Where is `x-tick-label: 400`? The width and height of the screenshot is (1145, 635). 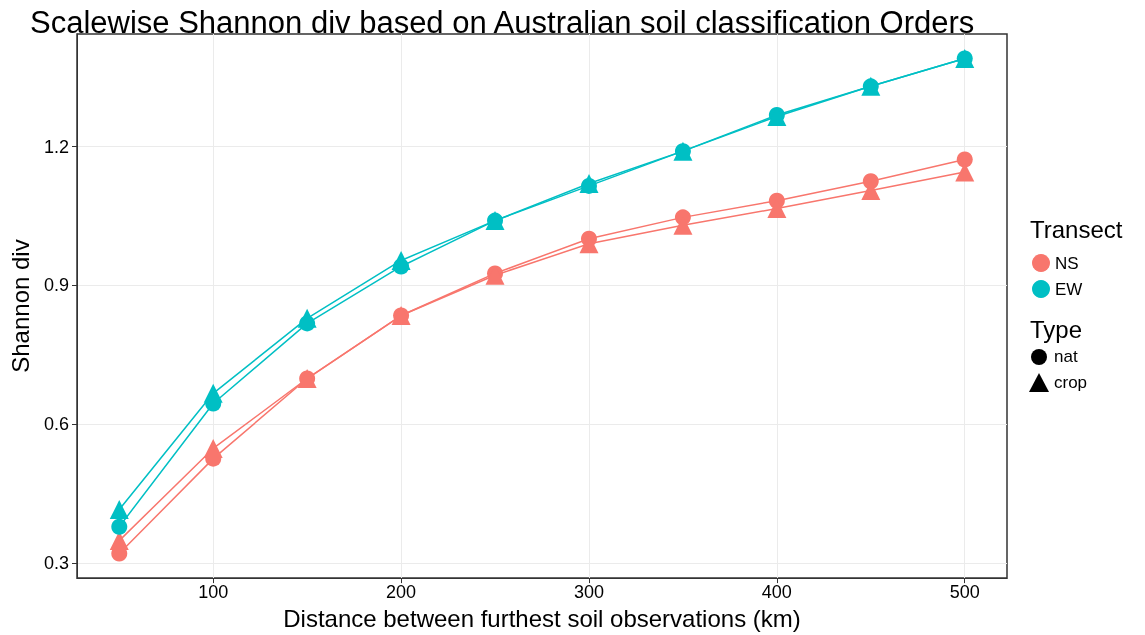
x-tick-label: 400 is located at coordinates (776, 592).